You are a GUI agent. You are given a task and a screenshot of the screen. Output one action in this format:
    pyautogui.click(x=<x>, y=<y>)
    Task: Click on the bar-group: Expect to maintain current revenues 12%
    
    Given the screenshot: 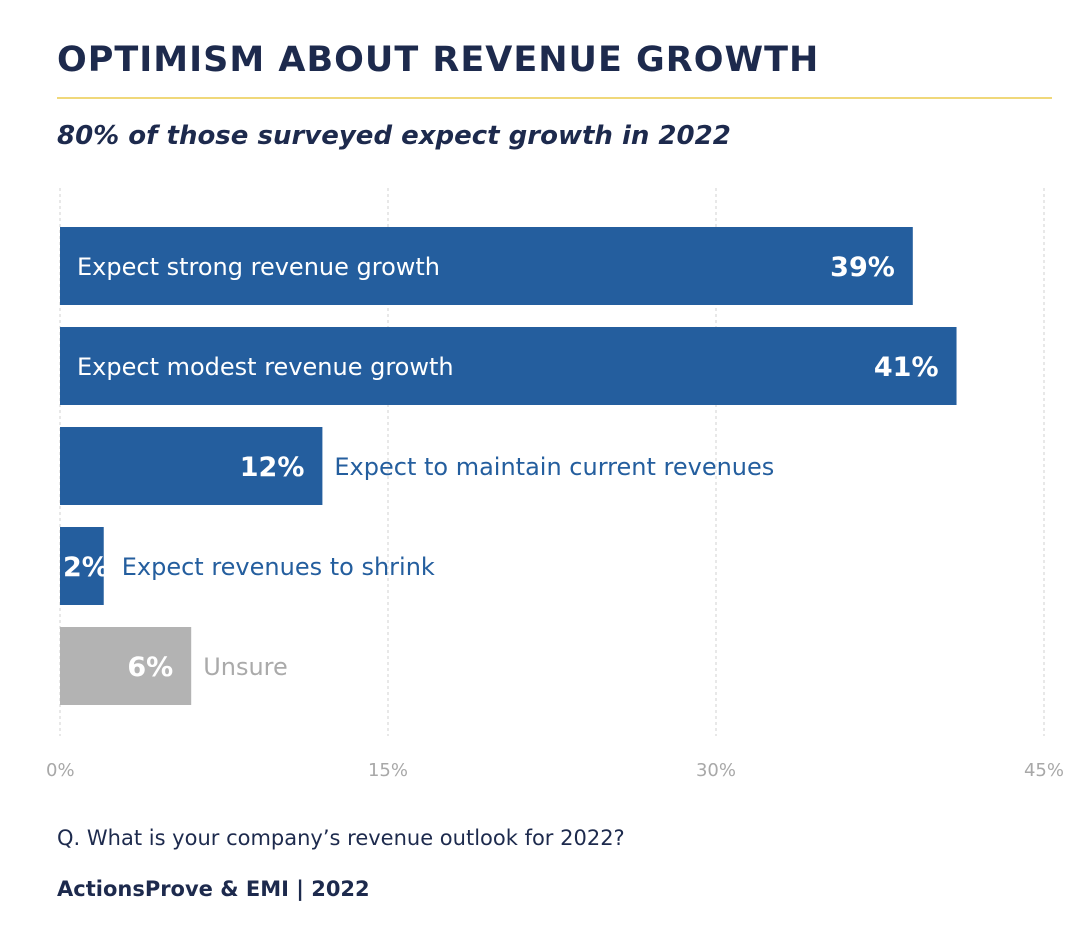 What is the action you would take?
    pyautogui.click(x=417, y=466)
    